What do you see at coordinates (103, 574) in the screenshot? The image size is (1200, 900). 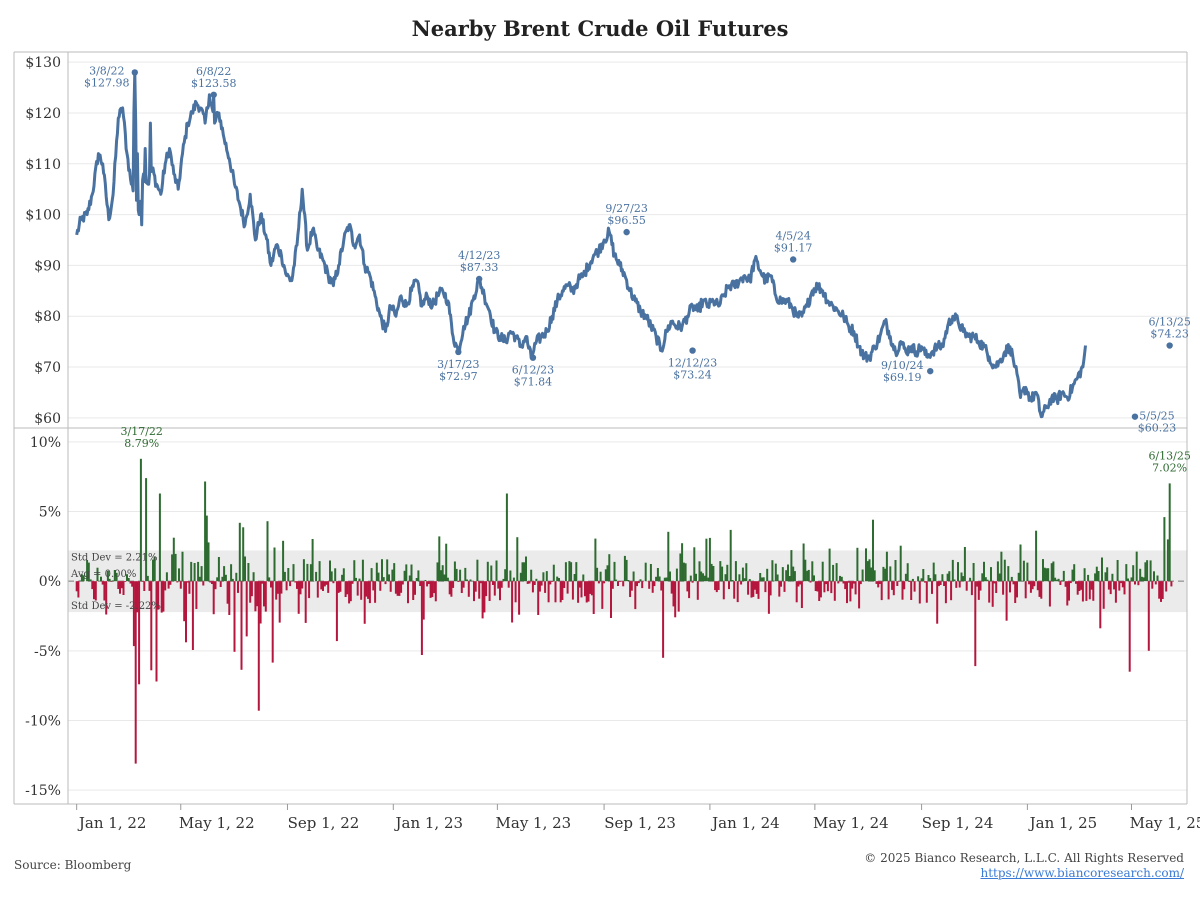 I see `average-label: Avg = 0.00%` at bounding box center [103, 574].